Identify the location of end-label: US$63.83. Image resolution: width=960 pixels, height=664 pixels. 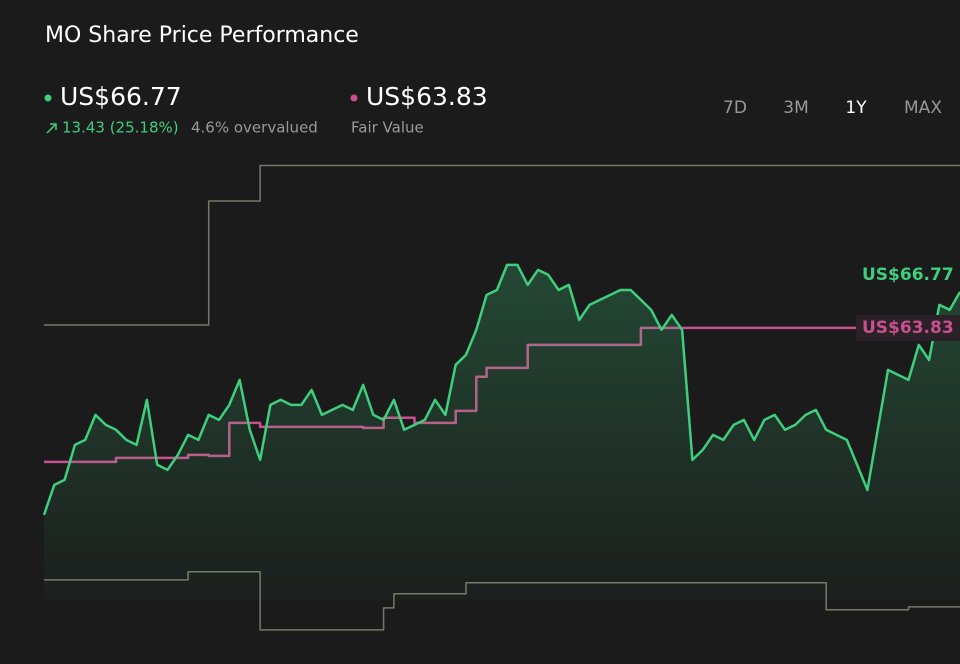
(908, 328).